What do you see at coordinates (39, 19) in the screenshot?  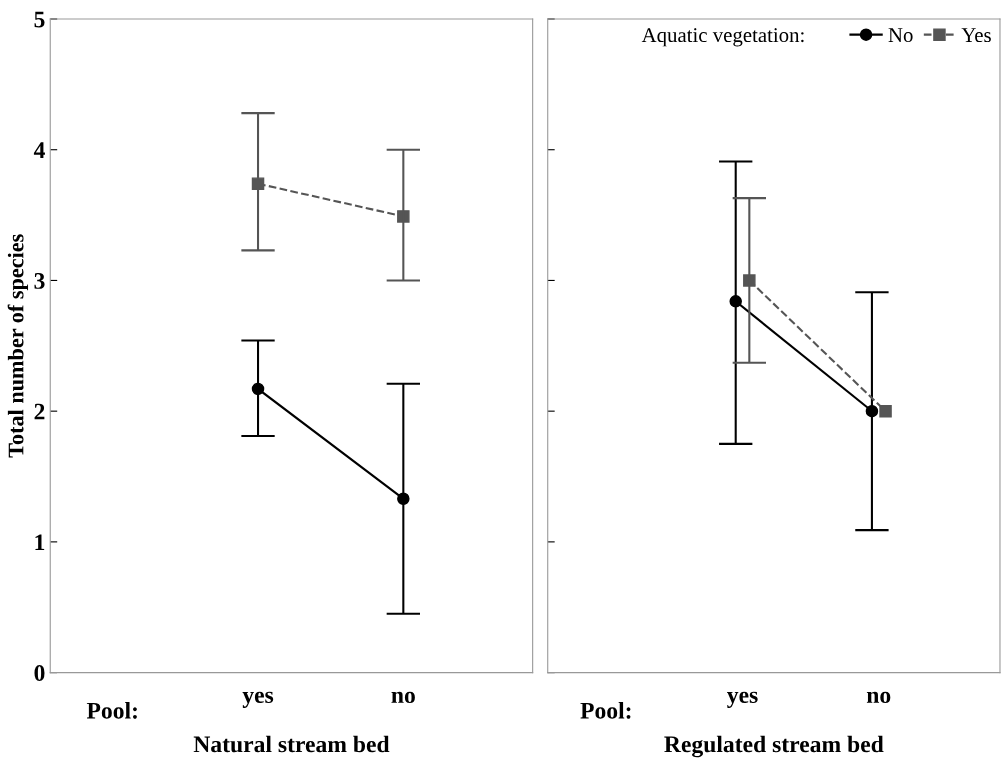 I see `y-tick-label: 5` at bounding box center [39, 19].